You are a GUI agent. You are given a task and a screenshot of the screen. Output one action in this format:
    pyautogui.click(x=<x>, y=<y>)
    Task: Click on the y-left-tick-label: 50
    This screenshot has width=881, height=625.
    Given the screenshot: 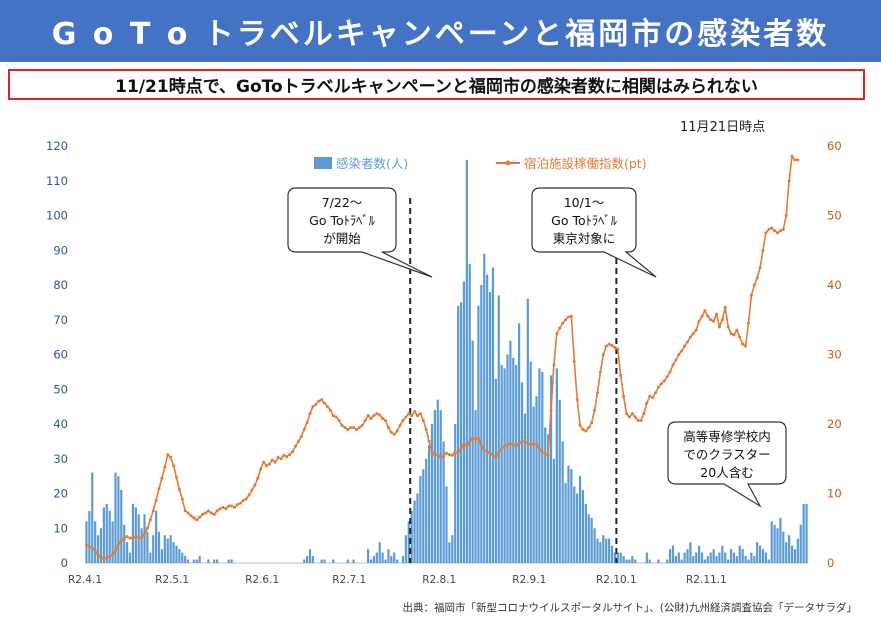 What is the action you would take?
    pyautogui.click(x=60, y=389)
    